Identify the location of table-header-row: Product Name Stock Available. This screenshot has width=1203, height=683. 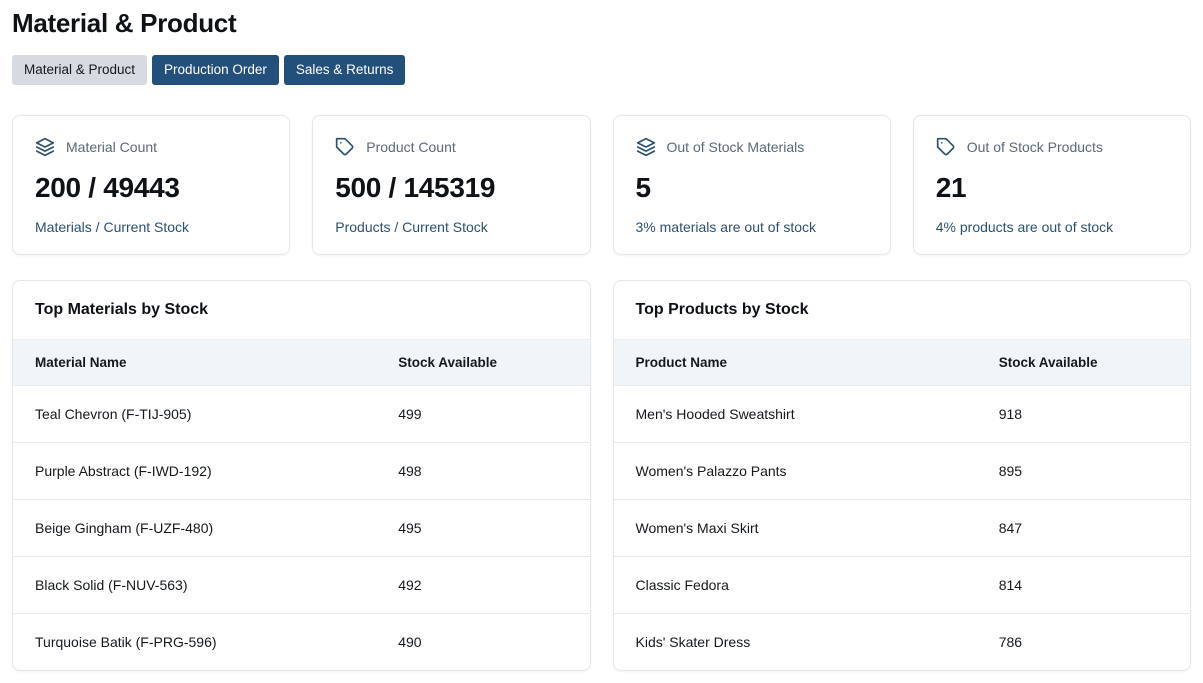
(901, 361).